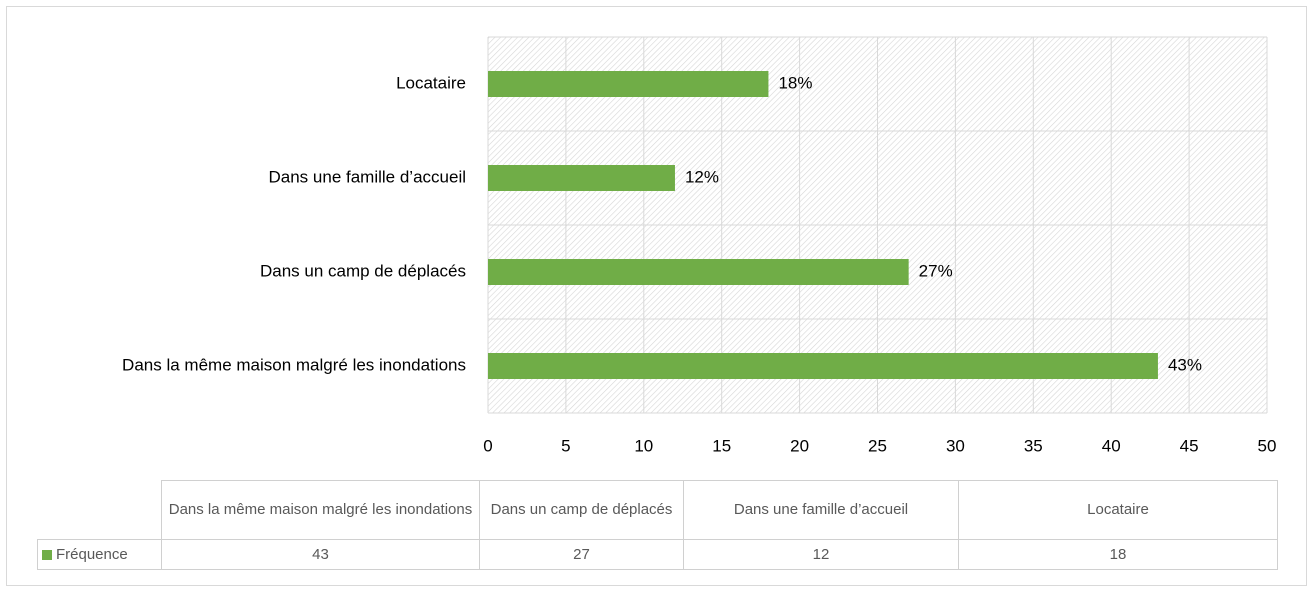 The width and height of the screenshot is (1314, 592). What do you see at coordinates (936, 270) in the screenshot?
I see `data-label: 27%` at bounding box center [936, 270].